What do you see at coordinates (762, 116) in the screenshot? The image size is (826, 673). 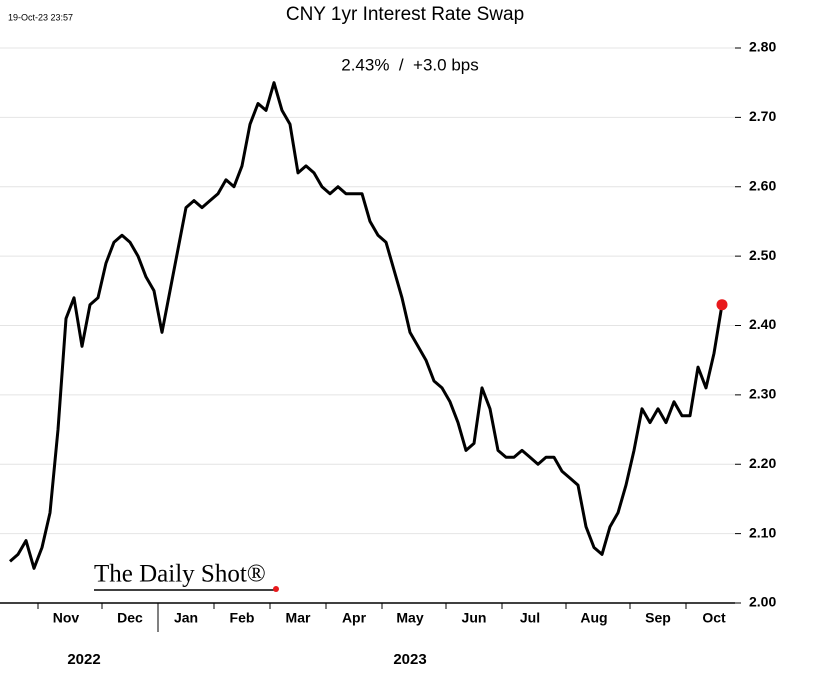 I see `y-tick-label: 2.70` at bounding box center [762, 116].